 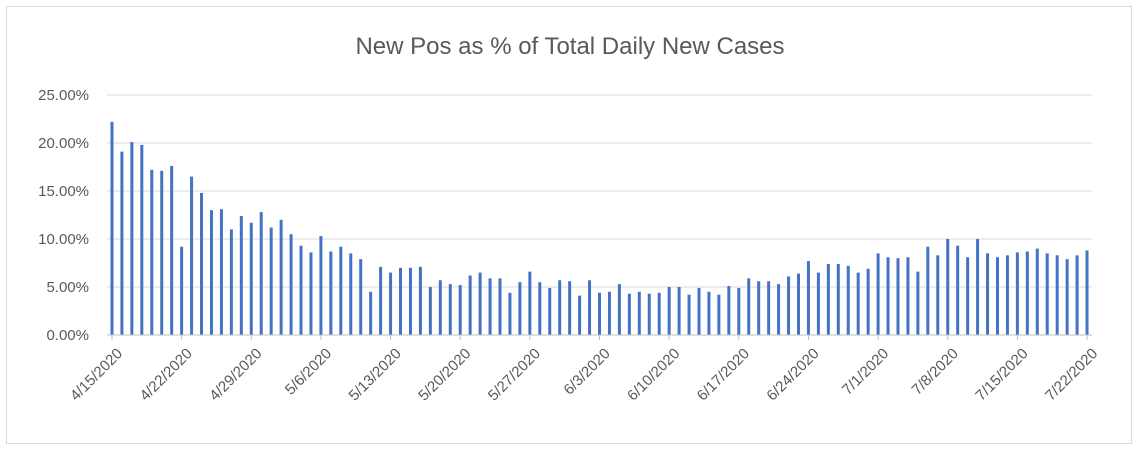 I want to click on x-tick-label: 7/22/2020, so click(x=1071, y=374).